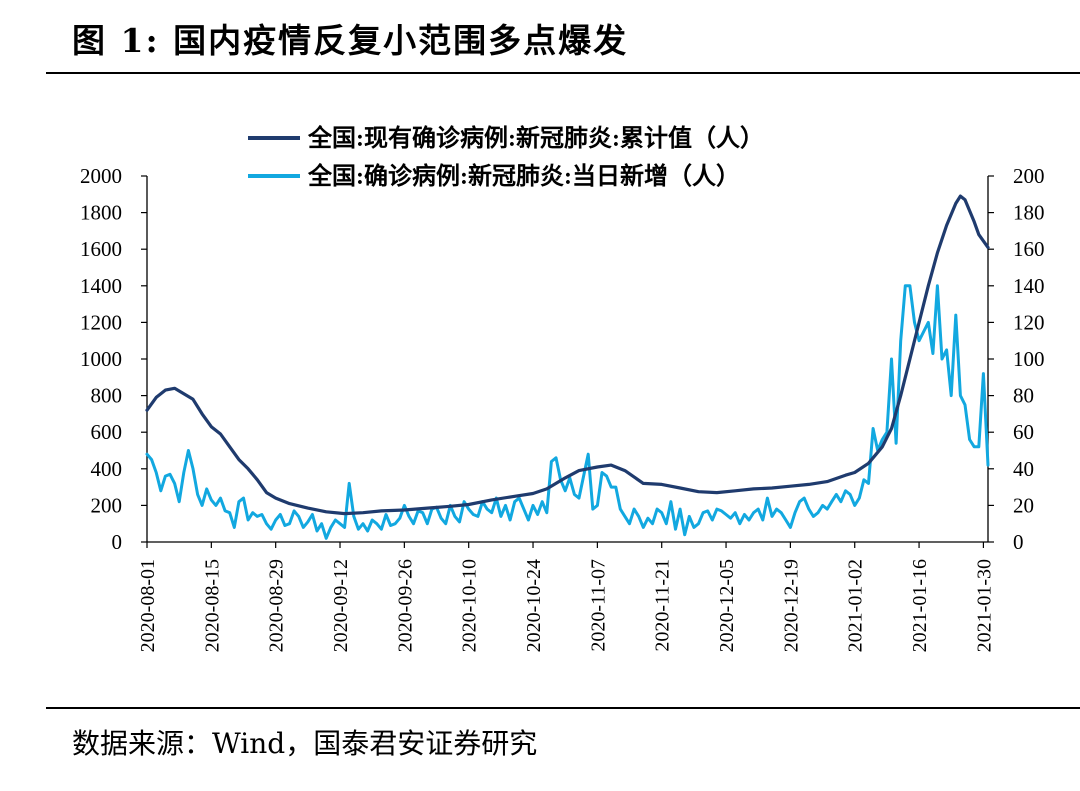 Image resolution: width=1080 pixels, height=791 pixels. Describe the element at coordinates (920, 605) in the screenshot. I see `x-tick-label: 2021-01-16` at that location.